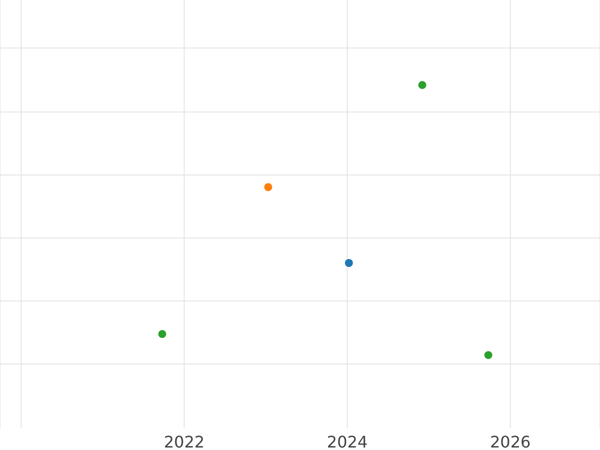 The image size is (600, 450). Describe the element at coordinates (510, 441) in the screenshot. I see `x-tick-label: 2026` at that location.